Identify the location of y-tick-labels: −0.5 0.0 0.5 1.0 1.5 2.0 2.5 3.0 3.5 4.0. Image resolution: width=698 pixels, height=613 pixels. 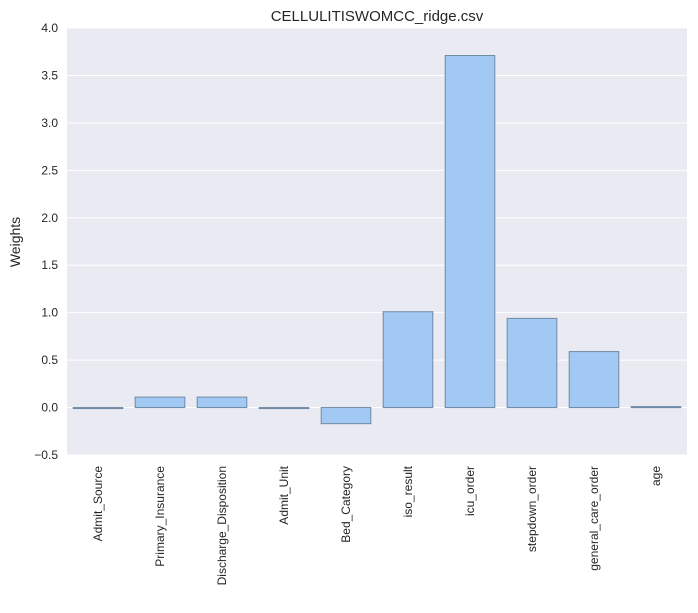
(46, 241).